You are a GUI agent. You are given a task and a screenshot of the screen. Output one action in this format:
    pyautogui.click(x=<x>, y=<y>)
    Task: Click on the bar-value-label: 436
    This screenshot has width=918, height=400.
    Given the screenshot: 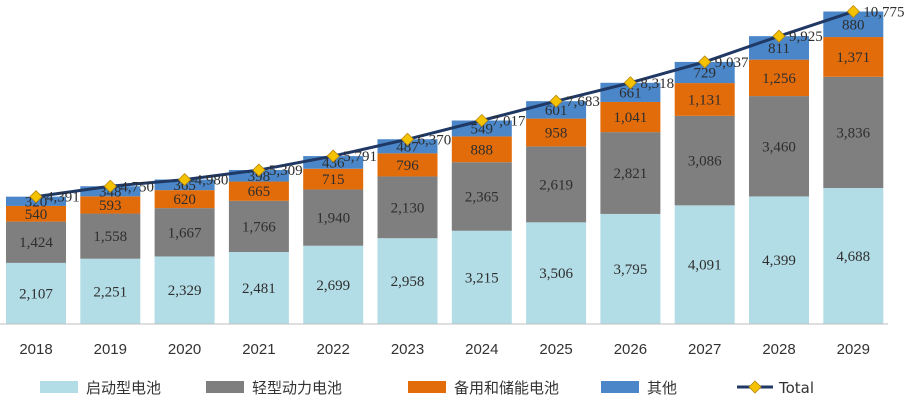 What is the action you would take?
    pyautogui.click(x=333, y=163)
    